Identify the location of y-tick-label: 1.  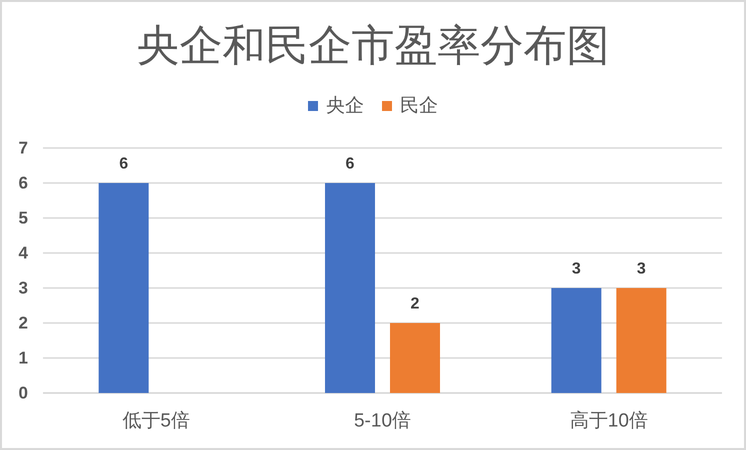
(23, 358).